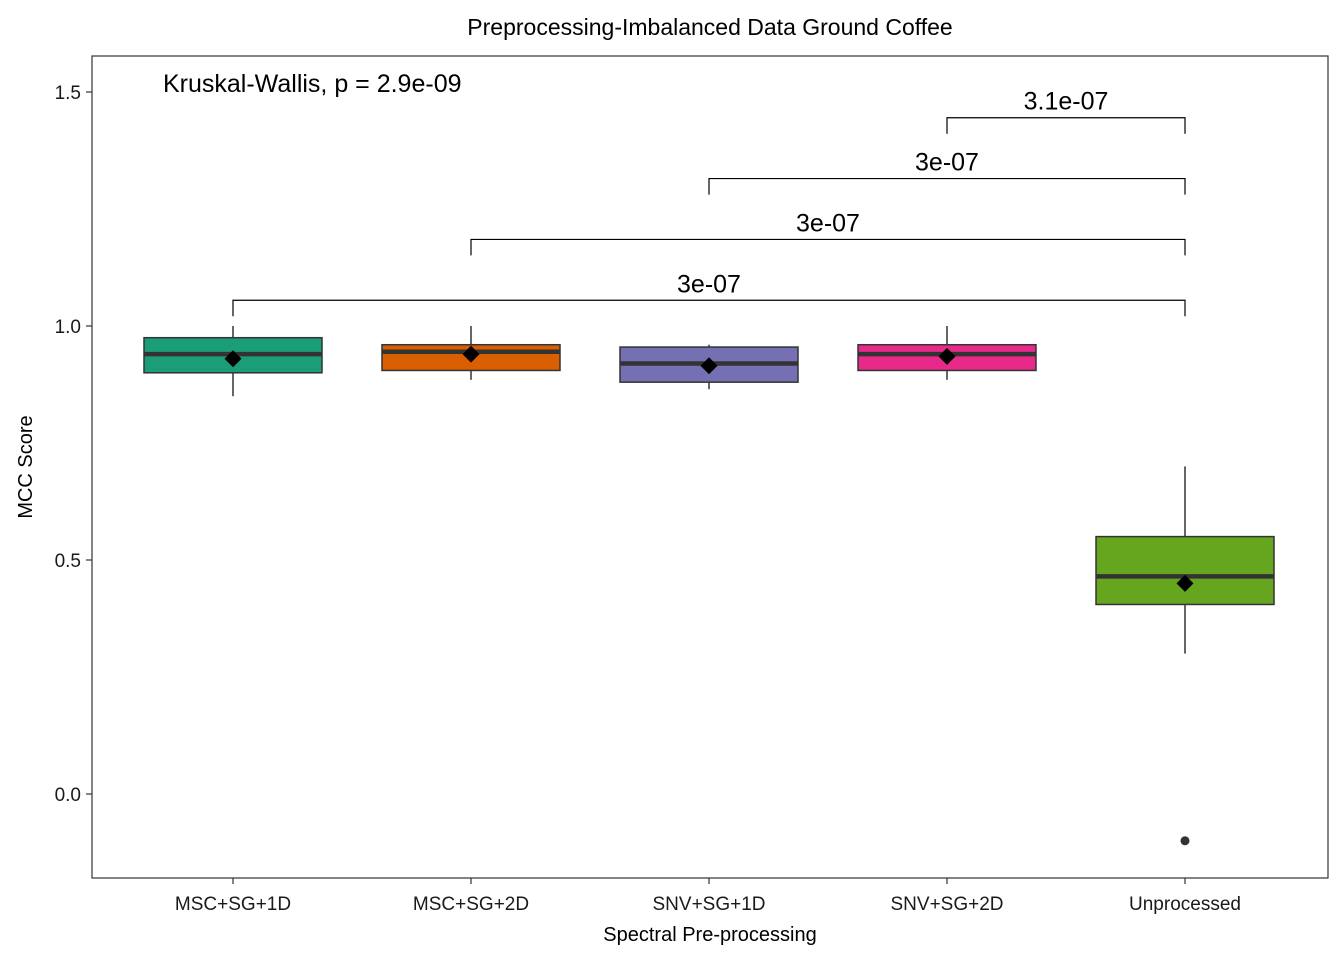 The height and width of the screenshot is (960, 1344). What do you see at coordinates (947, 904) in the screenshot?
I see `x-tick-label: SNV+SG+2D` at bounding box center [947, 904].